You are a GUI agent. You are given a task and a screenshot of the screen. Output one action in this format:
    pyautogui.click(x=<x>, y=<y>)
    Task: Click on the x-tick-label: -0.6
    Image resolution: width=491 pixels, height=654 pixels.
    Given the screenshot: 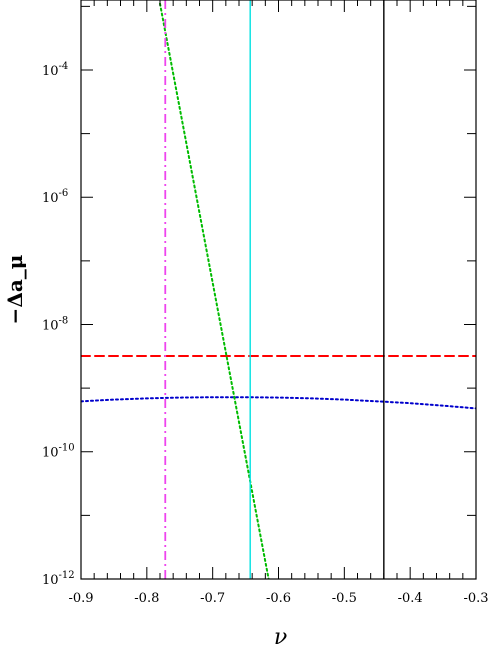 What is the action you would take?
    pyautogui.click(x=278, y=598)
    